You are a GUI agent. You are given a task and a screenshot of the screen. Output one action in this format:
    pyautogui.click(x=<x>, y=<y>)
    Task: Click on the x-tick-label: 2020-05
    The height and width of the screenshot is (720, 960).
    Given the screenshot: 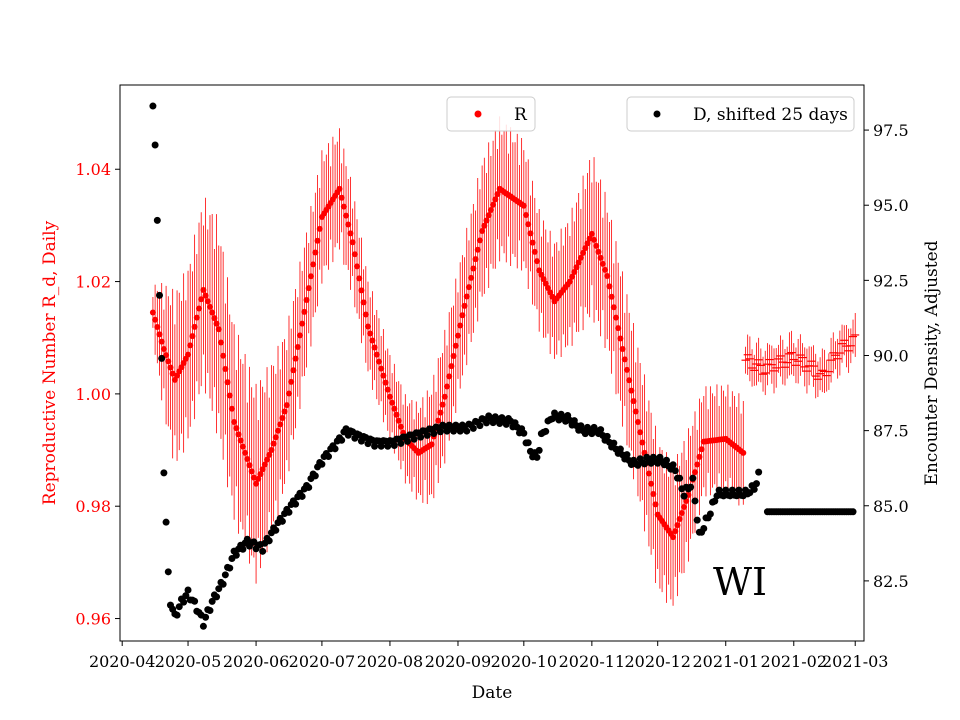 What is the action you would take?
    pyautogui.click(x=188, y=661)
    